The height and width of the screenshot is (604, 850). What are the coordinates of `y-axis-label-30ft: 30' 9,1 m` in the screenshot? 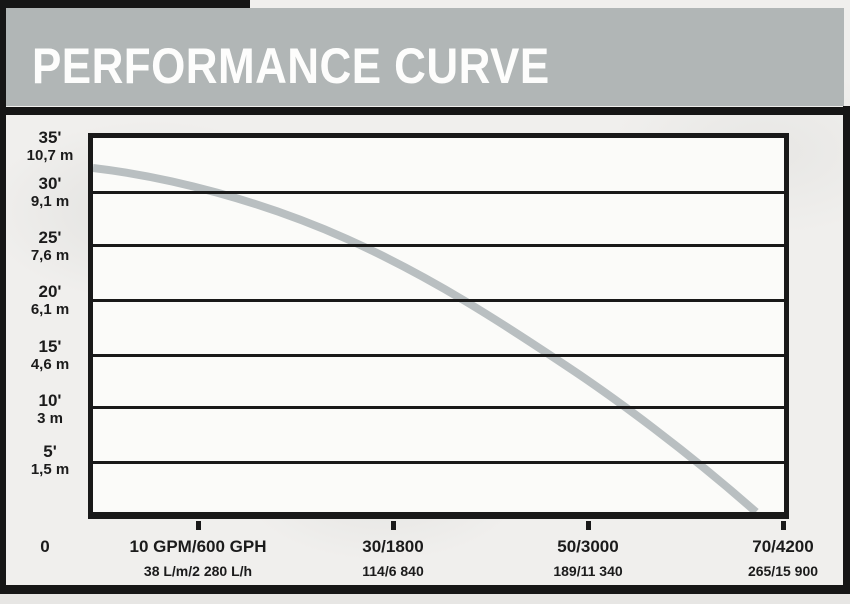 It's located at (50, 192).